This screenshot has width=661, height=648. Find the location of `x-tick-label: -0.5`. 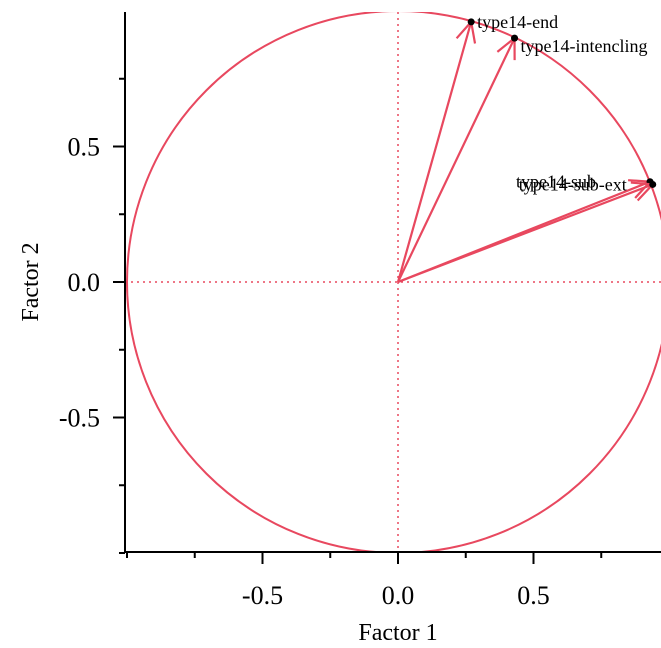

x-tick-label: -0.5 is located at coordinates (262, 595).